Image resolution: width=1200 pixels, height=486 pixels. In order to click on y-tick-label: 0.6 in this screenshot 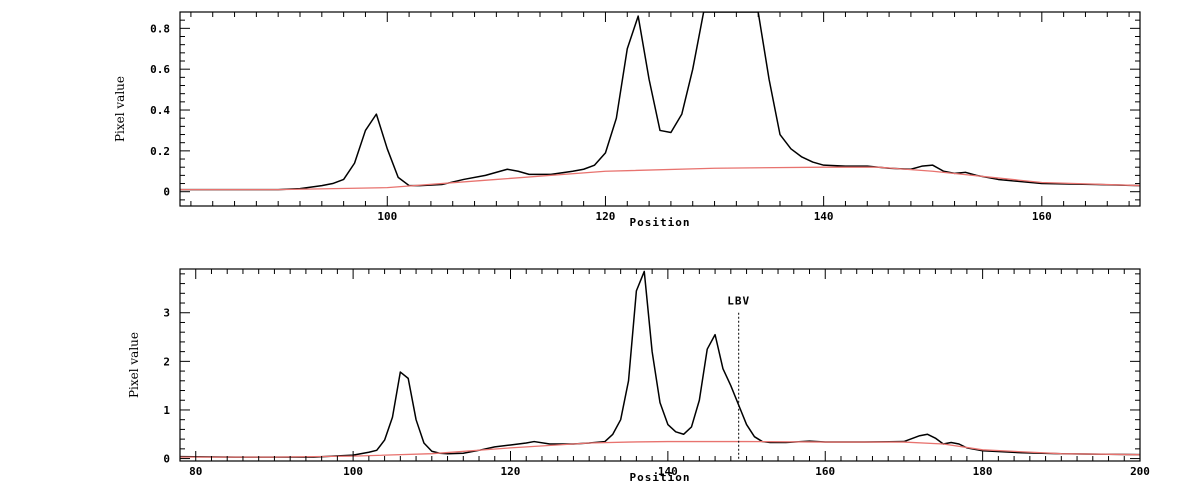, I will do `click(160, 69)`.